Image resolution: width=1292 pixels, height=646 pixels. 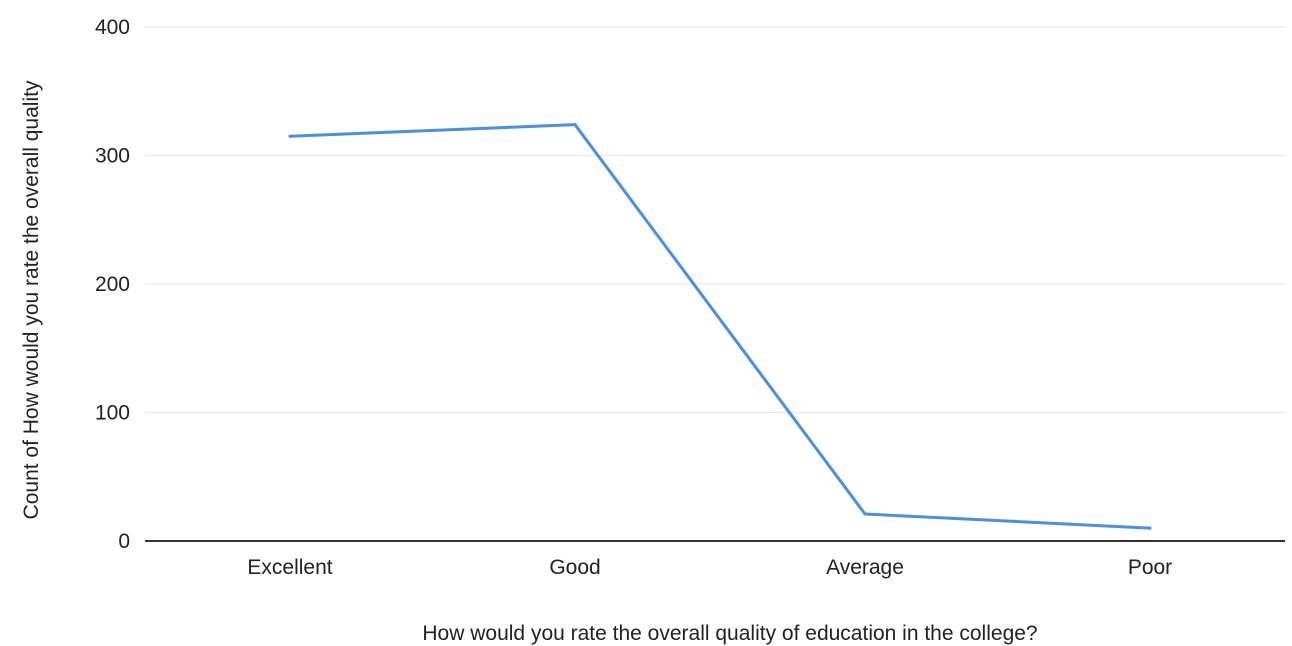 What do you see at coordinates (124, 541) in the screenshot?
I see `y-tick-label: 0` at bounding box center [124, 541].